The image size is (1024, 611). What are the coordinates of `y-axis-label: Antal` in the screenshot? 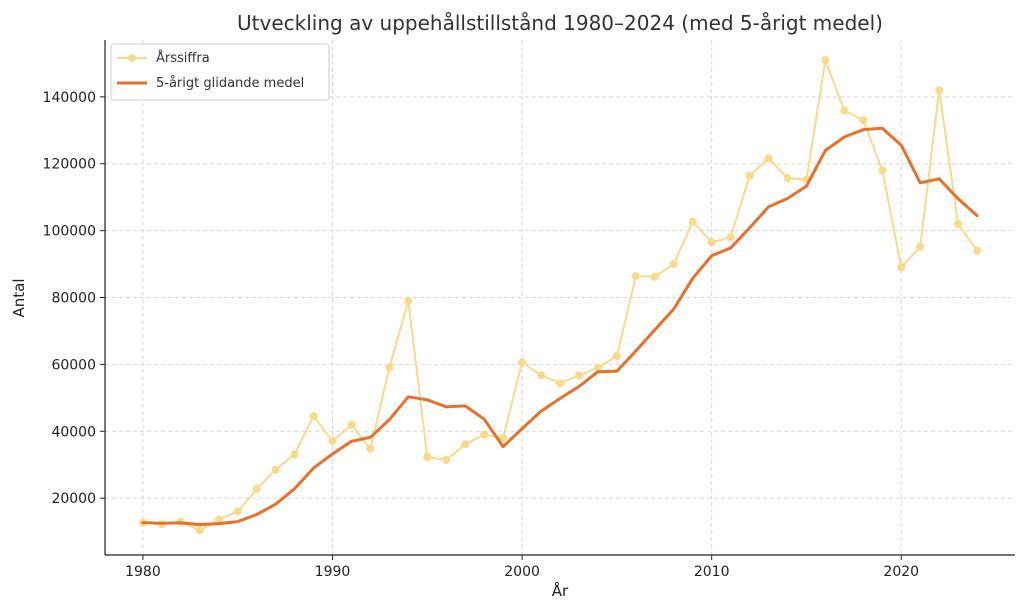 It's located at (19, 297).